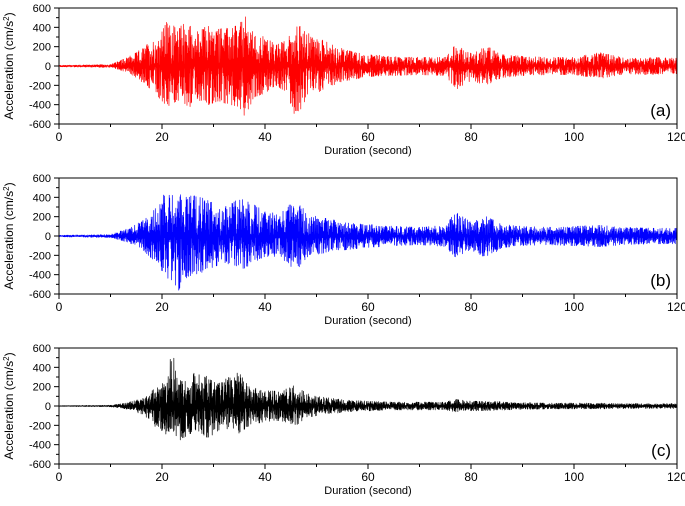  I want to click on panel-label: (a), so click(660, 110).